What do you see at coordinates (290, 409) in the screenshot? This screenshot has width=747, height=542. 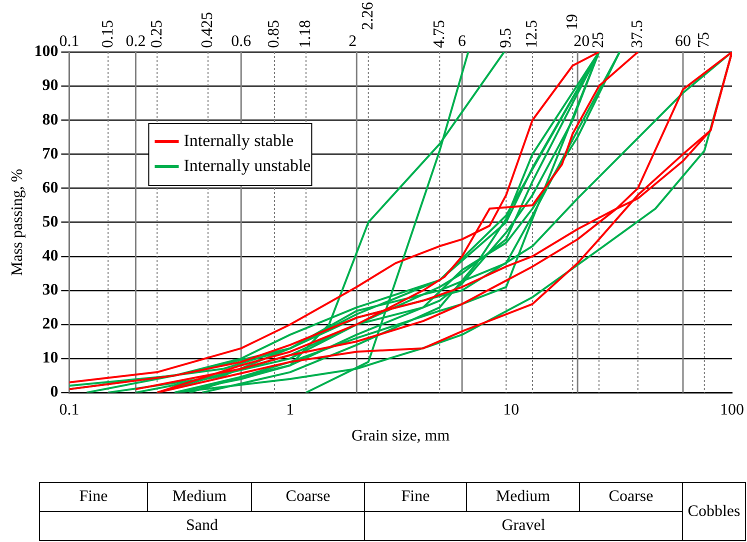 I see `x-tick-label: 1` at bounding box center [290, 409].